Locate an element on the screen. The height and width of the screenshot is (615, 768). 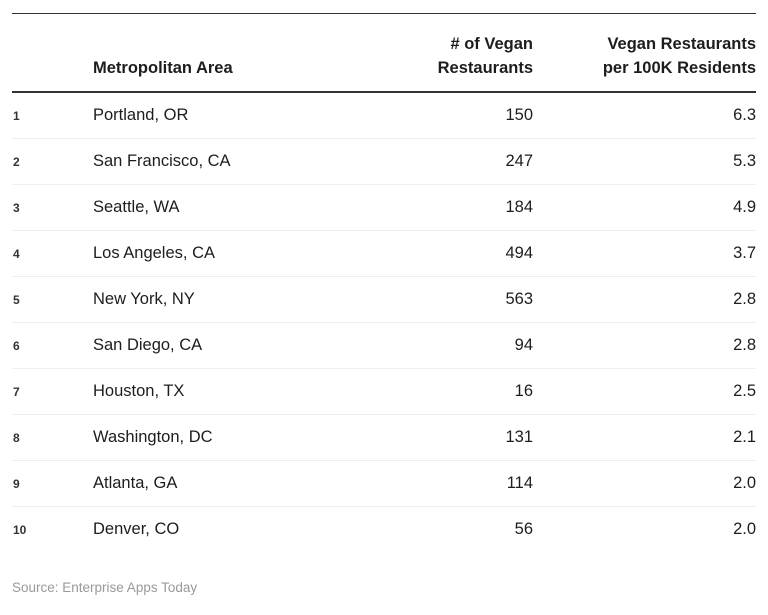
table-row: 1 Portland, OR 150 6.3 is located at coordinates (384, 115).